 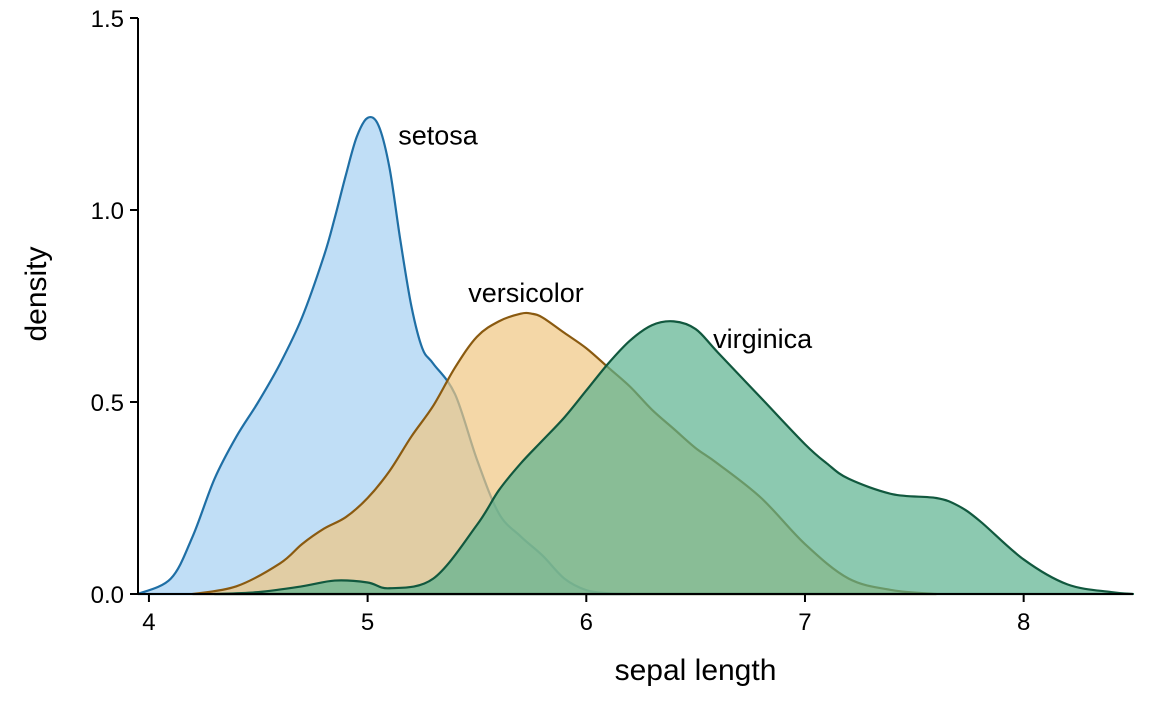 What do you see at coordinates (763, 339) in the screenshot?
I see `series-label-virginica: virginica` at bounding box center [763, 339].